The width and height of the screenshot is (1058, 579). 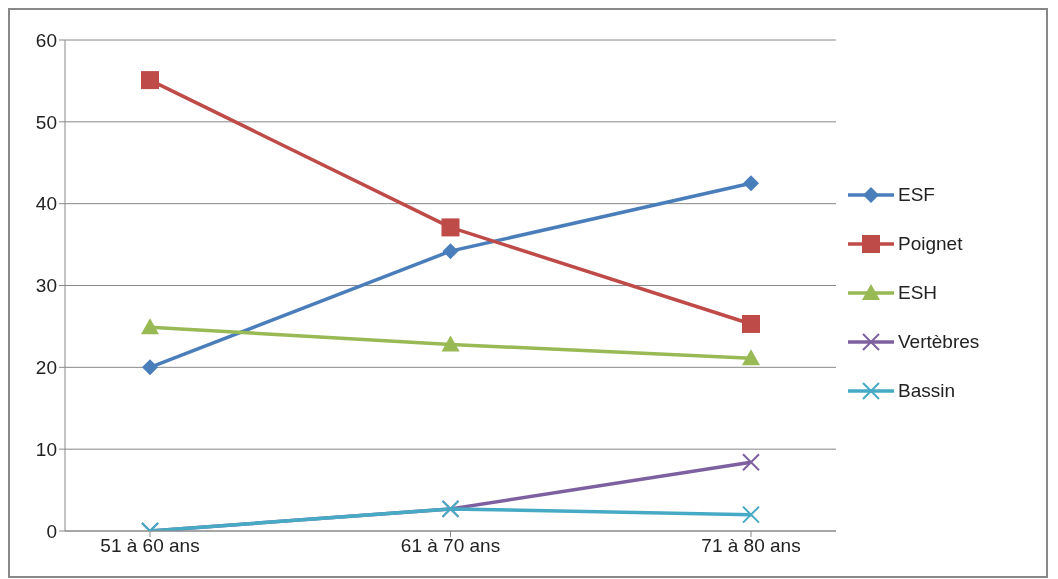 I want to click on x-tick-label: 61 à 70 ans, so click(x=450, y=546).